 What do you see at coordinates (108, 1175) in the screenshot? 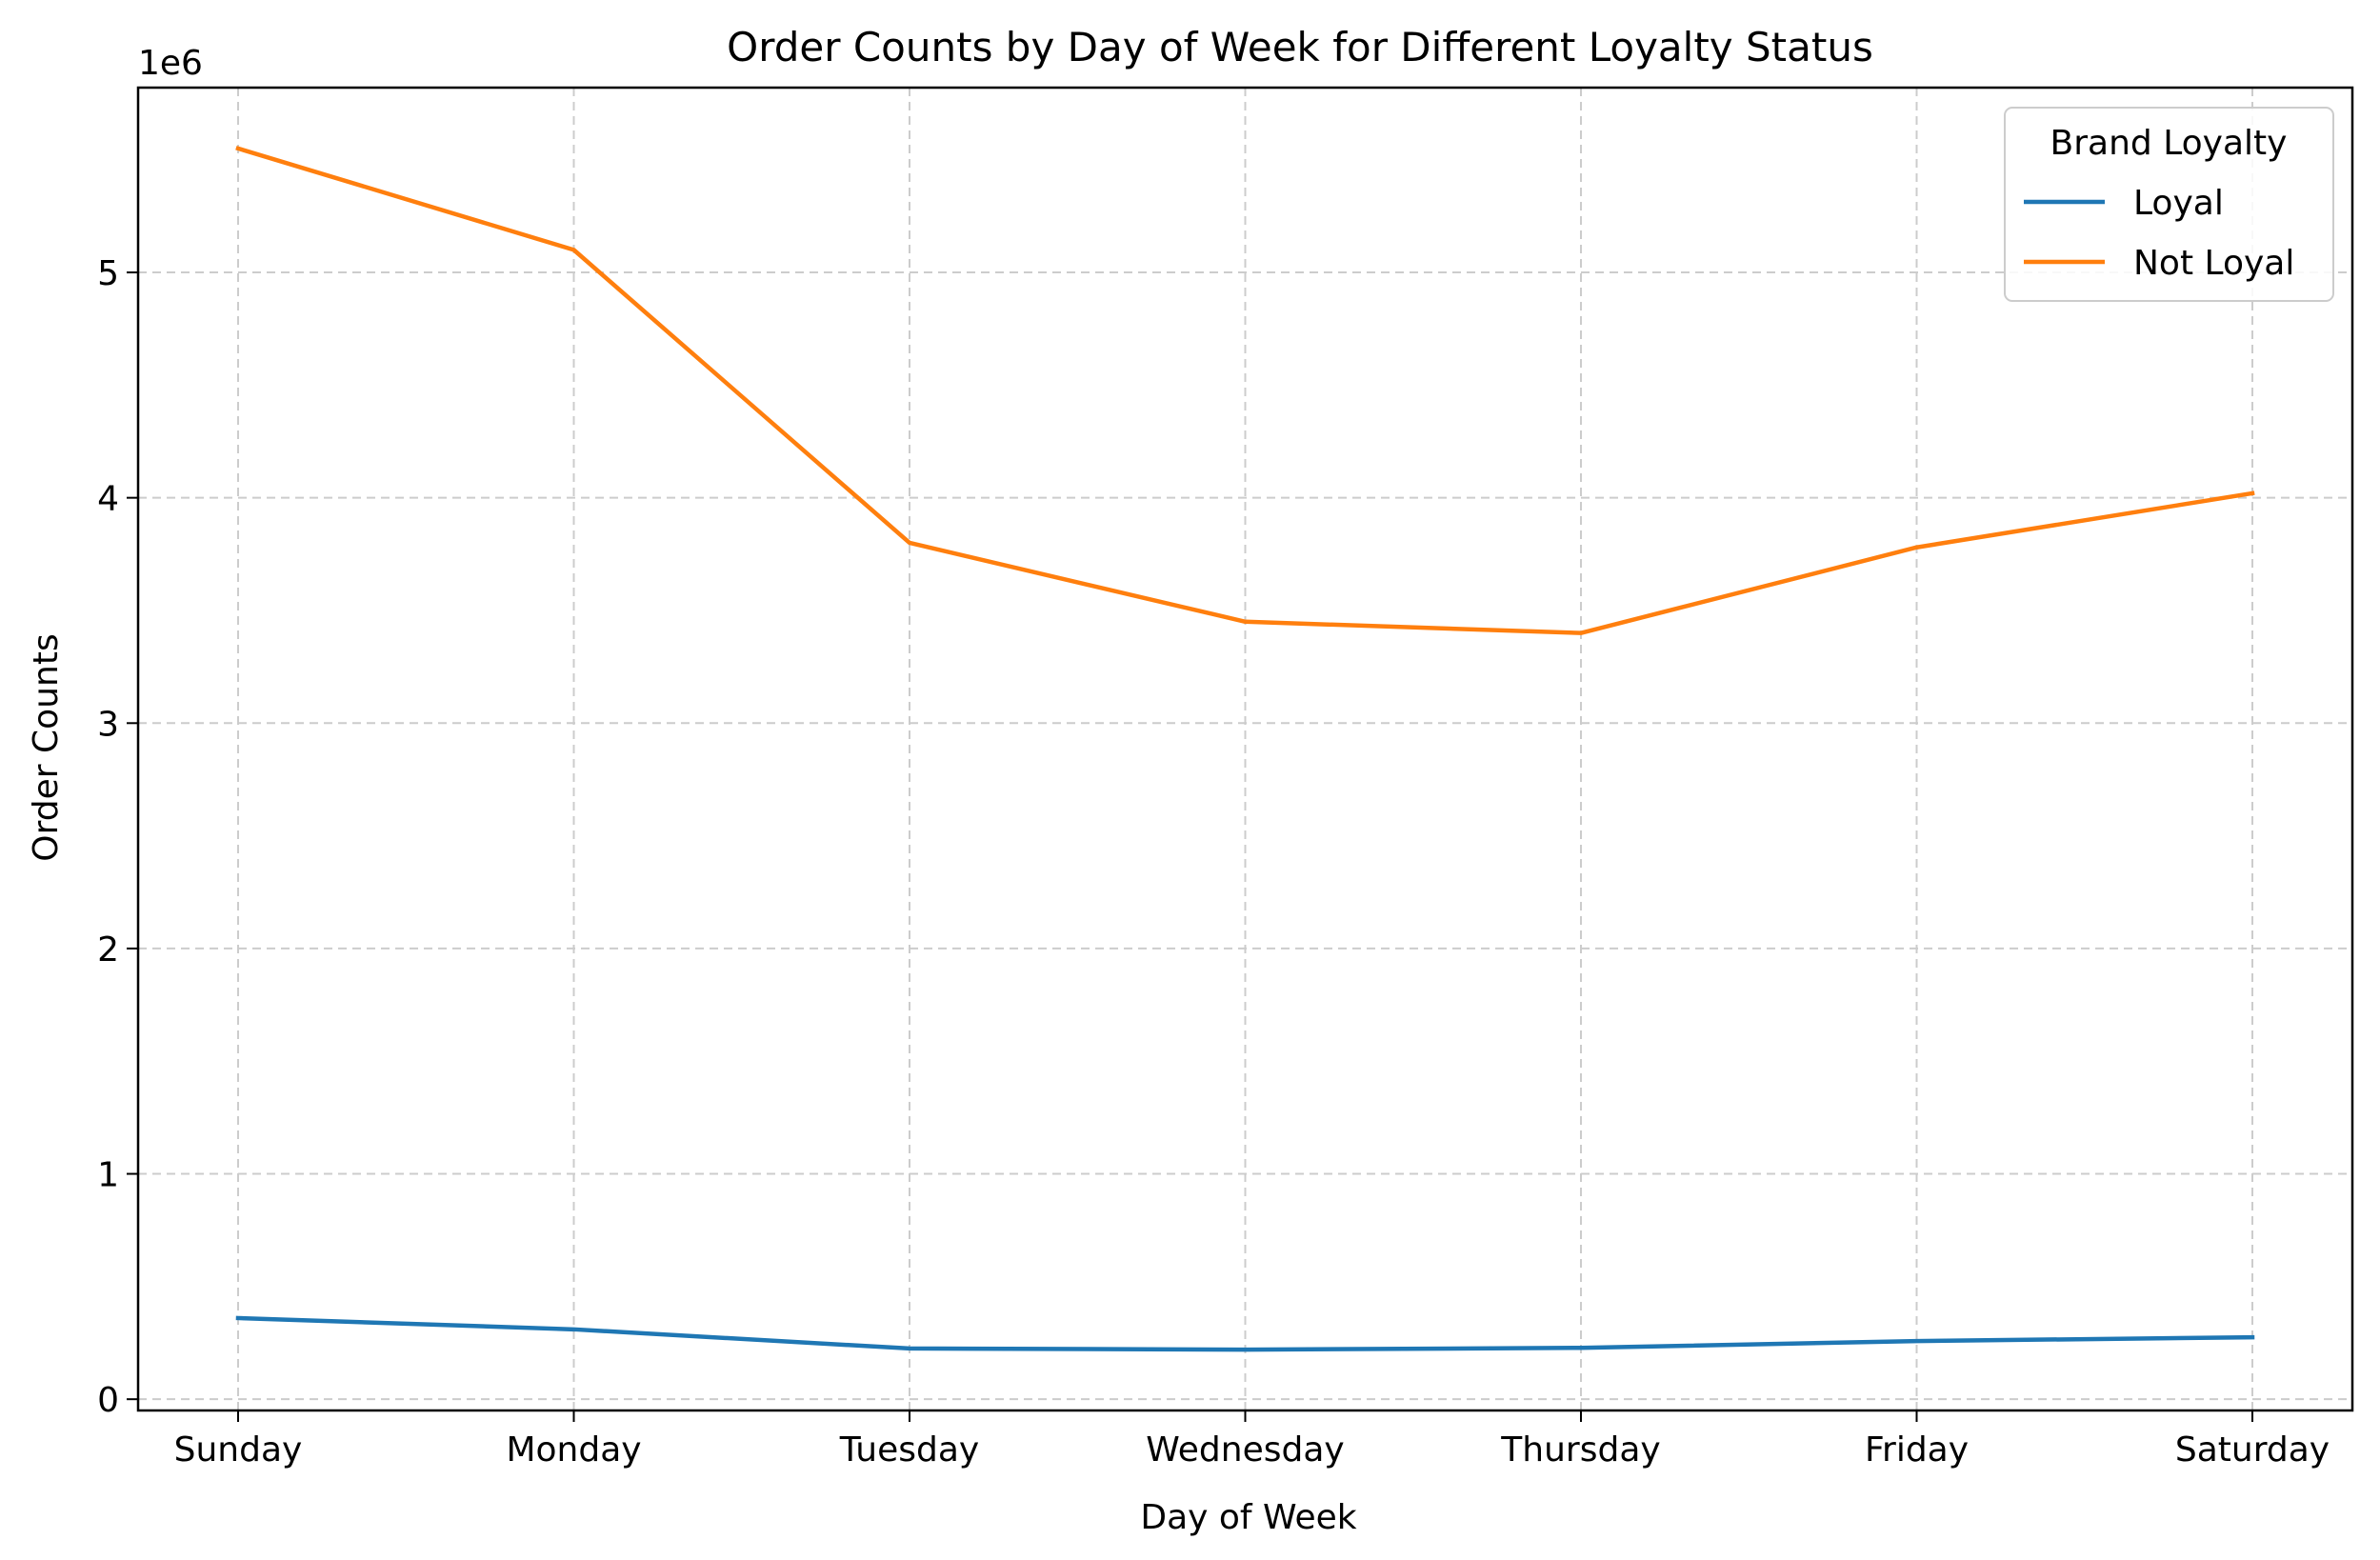
I see `y-tick-label: 1` at bounding box center [108, 1175].